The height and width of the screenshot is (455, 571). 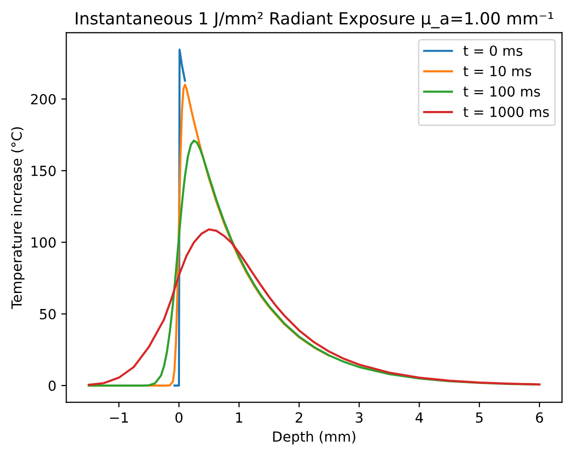 I want to click on x-tick-label: 2, so click(x=299, y=417).